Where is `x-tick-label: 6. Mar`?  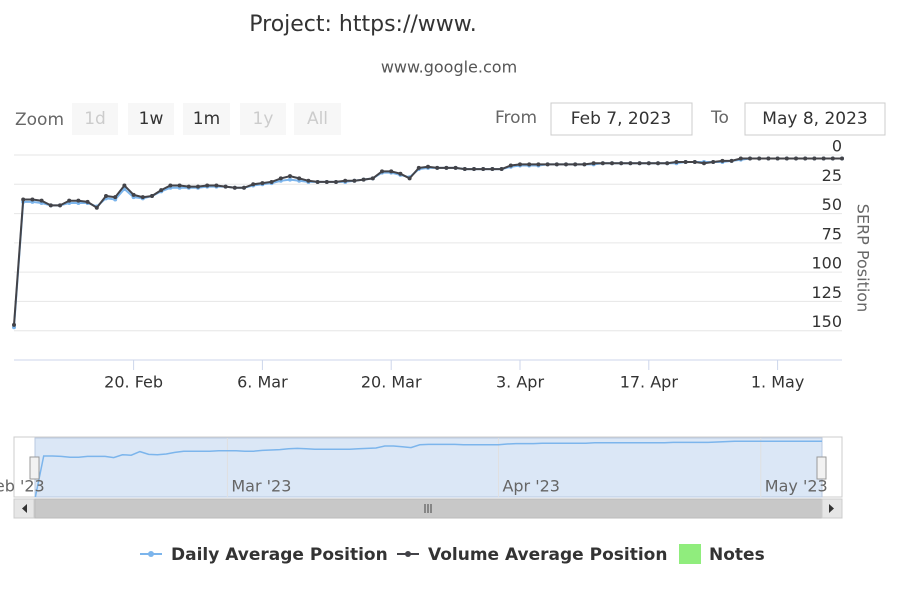
x-tick-label: 6. Mar is located at coordinates (262, 382).